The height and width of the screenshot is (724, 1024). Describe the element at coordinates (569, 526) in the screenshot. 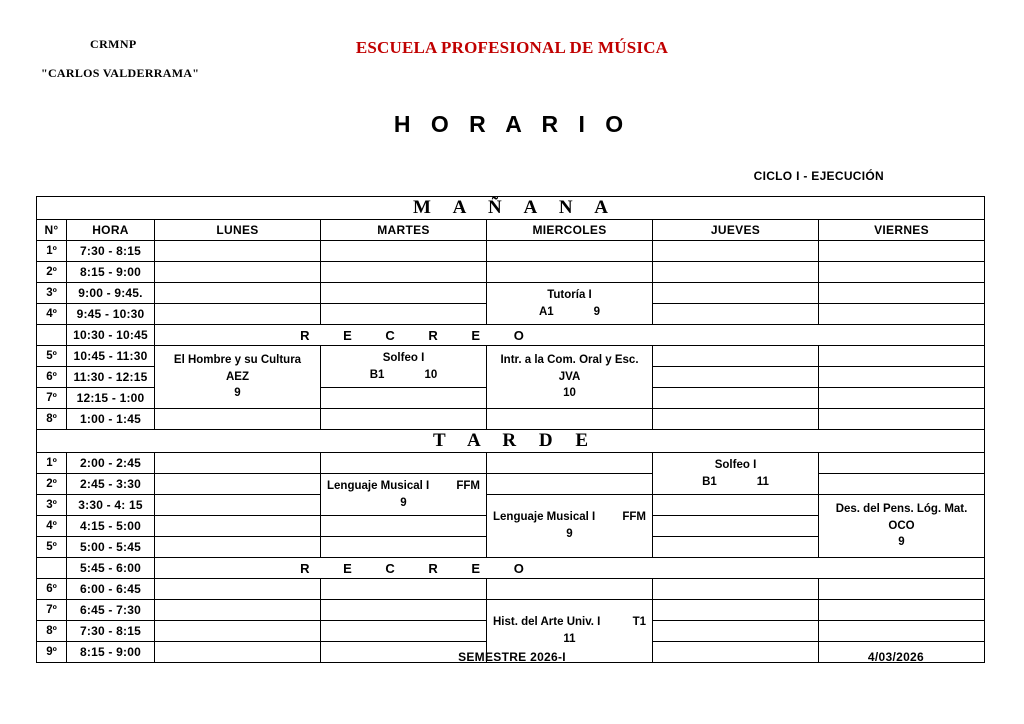

I see `course-block-lenguaje-miercoles: Lenguaje Musical I FFM 9` at that location.